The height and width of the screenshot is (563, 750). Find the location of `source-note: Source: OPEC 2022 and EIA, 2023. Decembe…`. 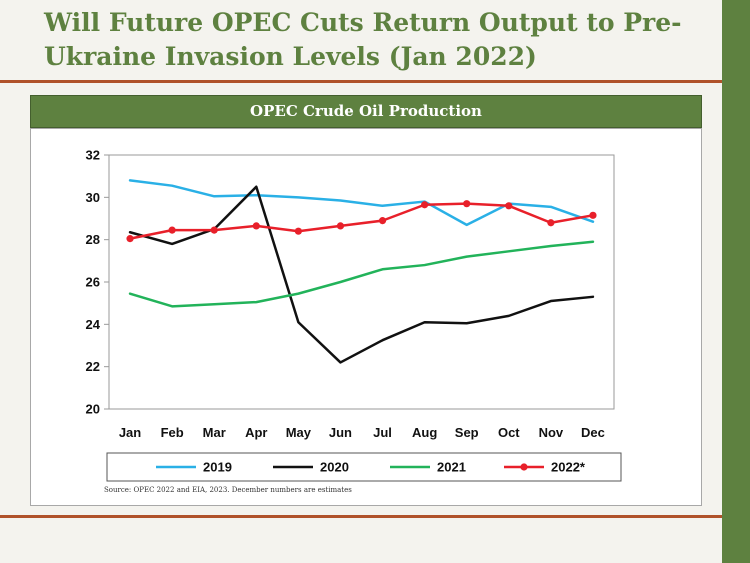

source-note: Source: OPEC 2022 and EIA, 2023. Decembe… is located at coordinates (228, 490).